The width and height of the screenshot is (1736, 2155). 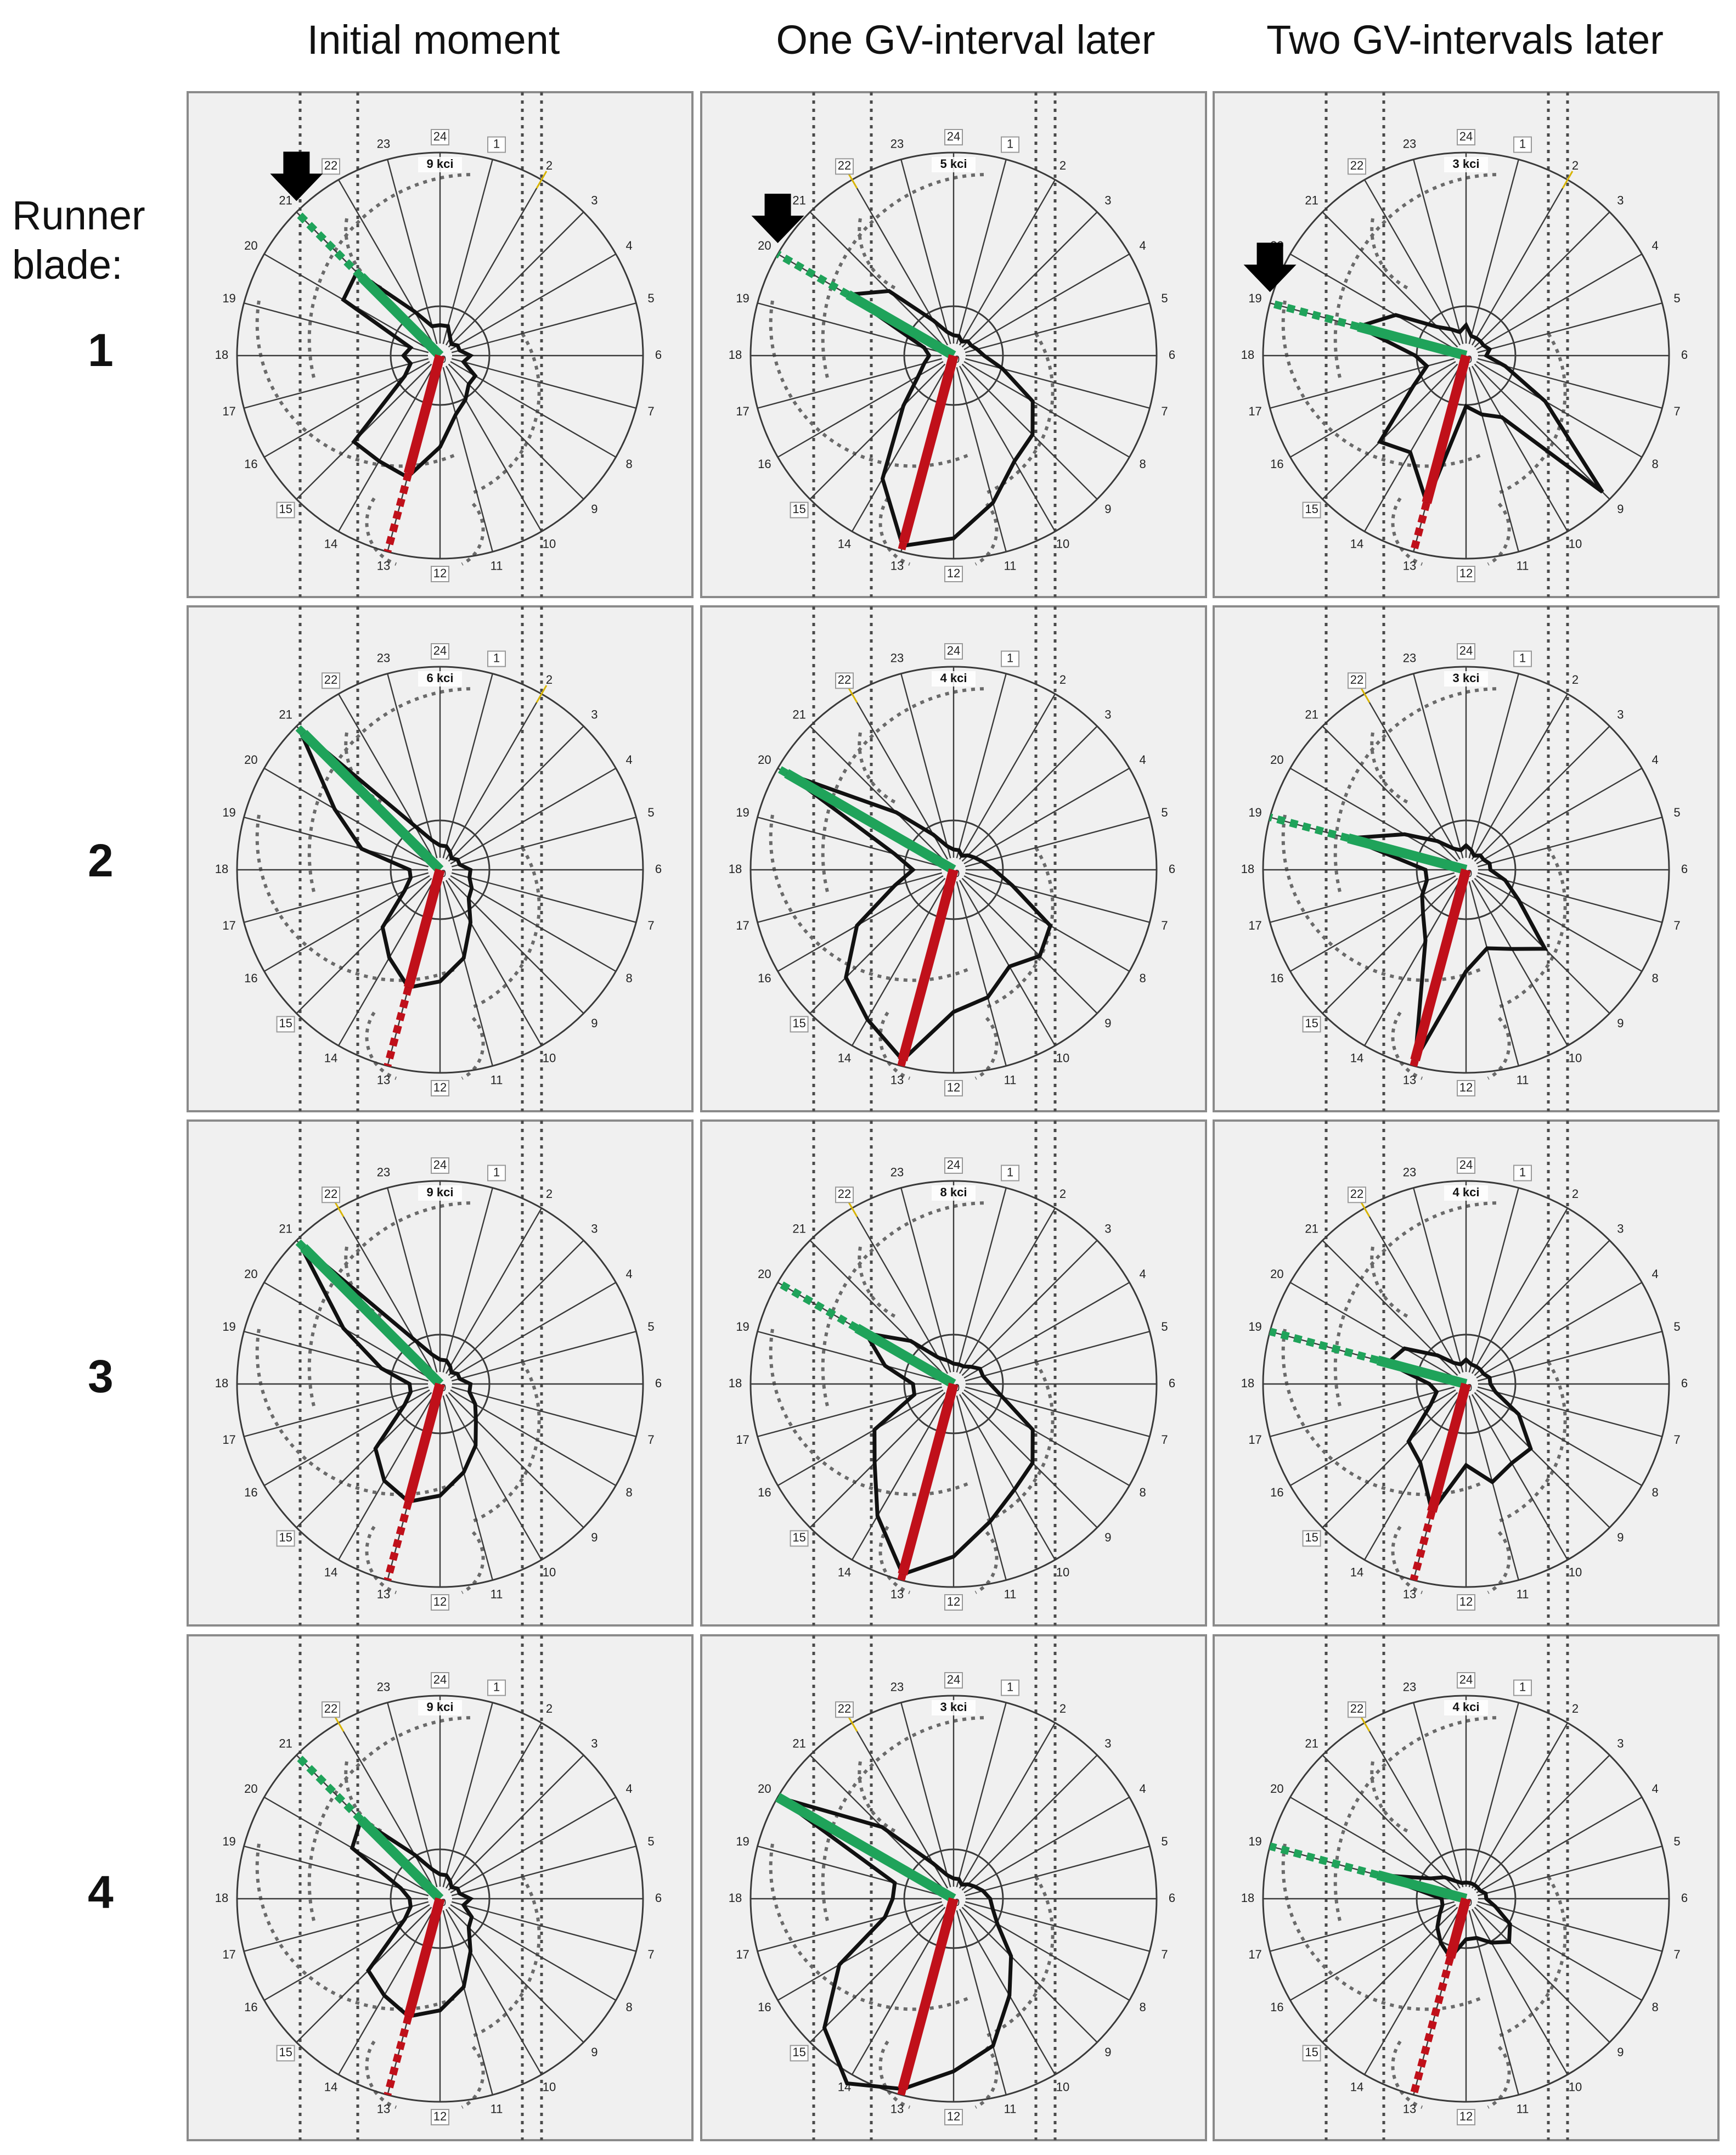 What do you see at coordinates (228, 812) in the screenshot?
I see `direction-label-19: 19` at bounding box center [228, 812].